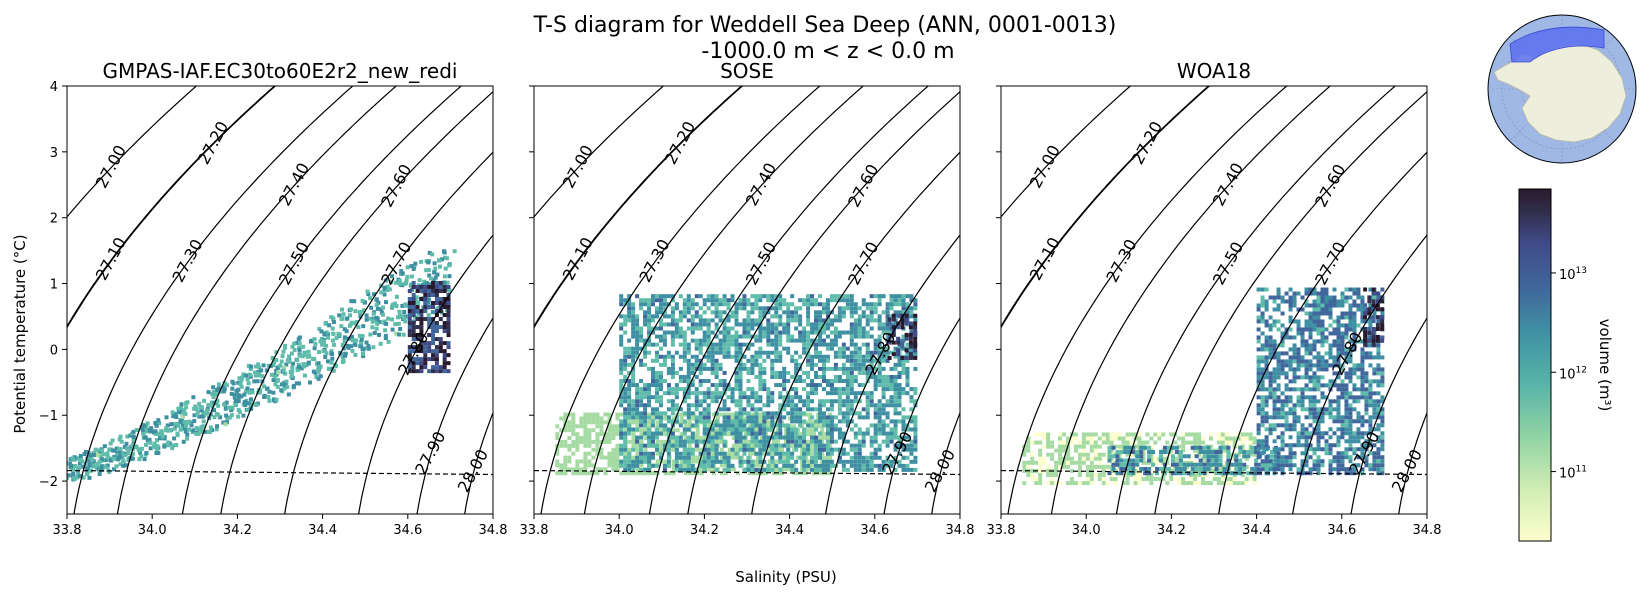 This screenshot has width=1650, height=600. What do you see at coordinates (478, 462) in the screenshot?
I see `density-contour-line` at bounding box center [478, 462].